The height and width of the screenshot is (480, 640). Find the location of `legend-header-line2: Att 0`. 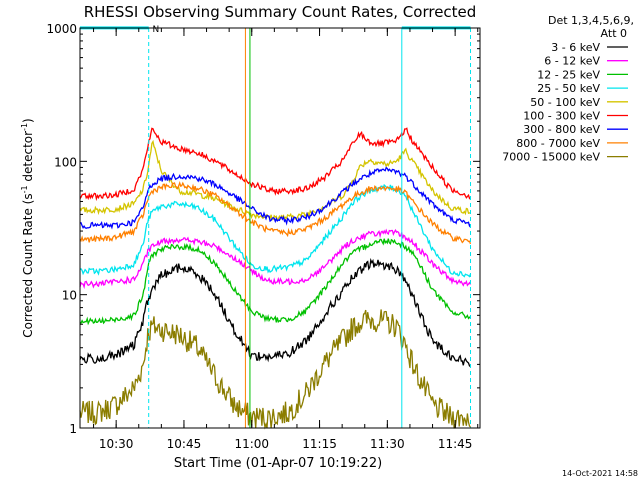

legend-header-line2: Att 0 is located at coordinates (614, 33).